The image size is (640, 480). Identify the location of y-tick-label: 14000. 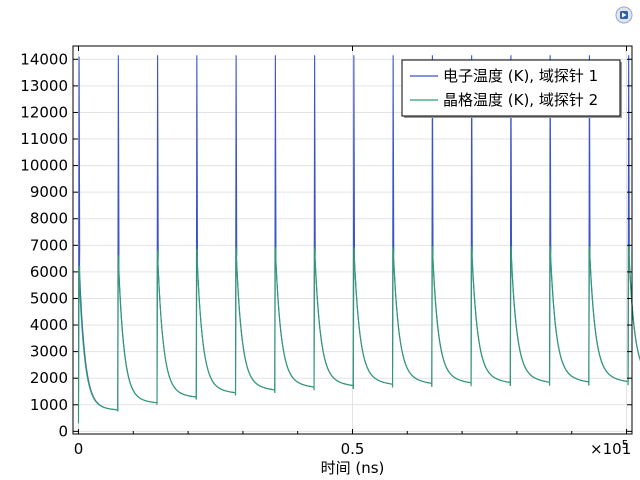
(44, 59).